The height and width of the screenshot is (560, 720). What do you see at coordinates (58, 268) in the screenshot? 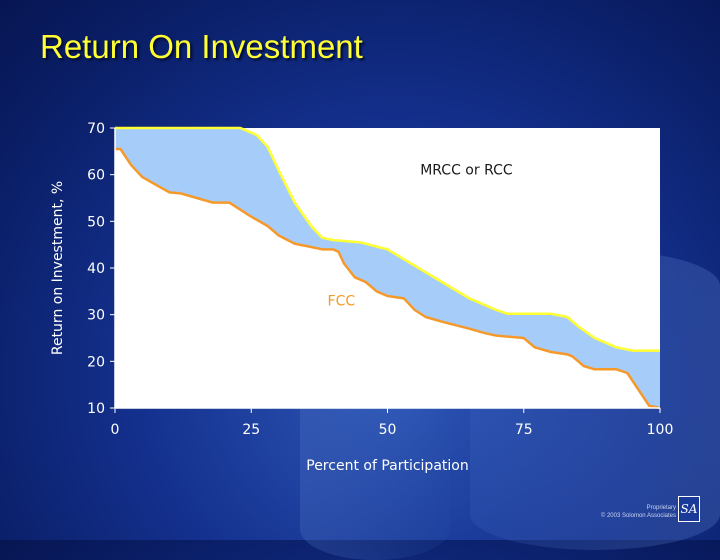
I see `y-axis-title: Return on Investment, %` at bounding box center [58, 268].